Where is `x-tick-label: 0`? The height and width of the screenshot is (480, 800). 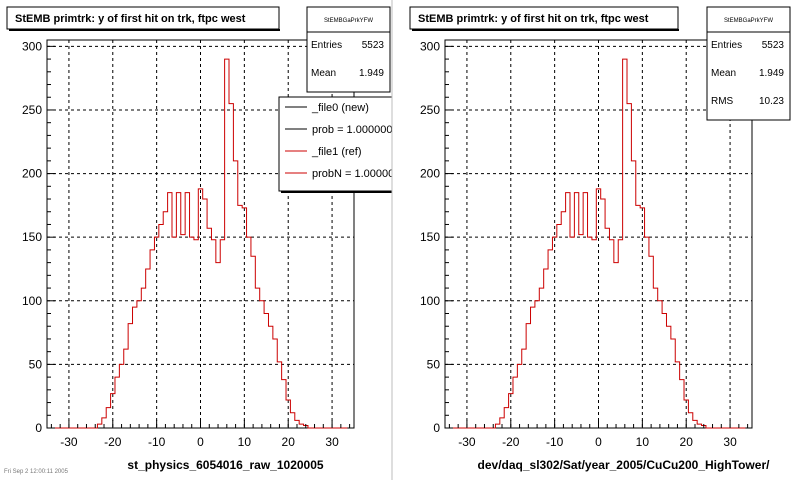 x-tick-label: 0 is located at coordinates (598, 442).